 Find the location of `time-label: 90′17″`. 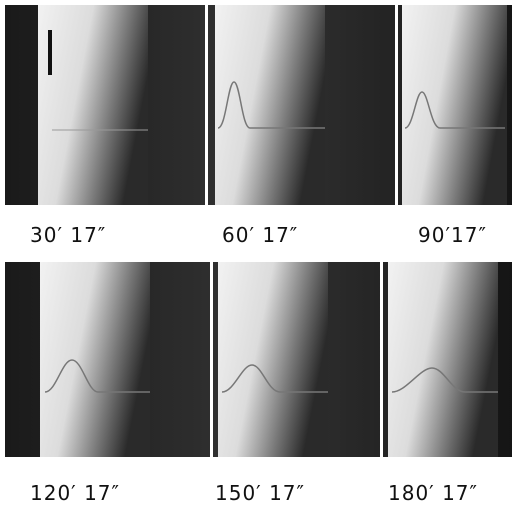

time-label: 90′17″ is located at coordinates (452, 235).